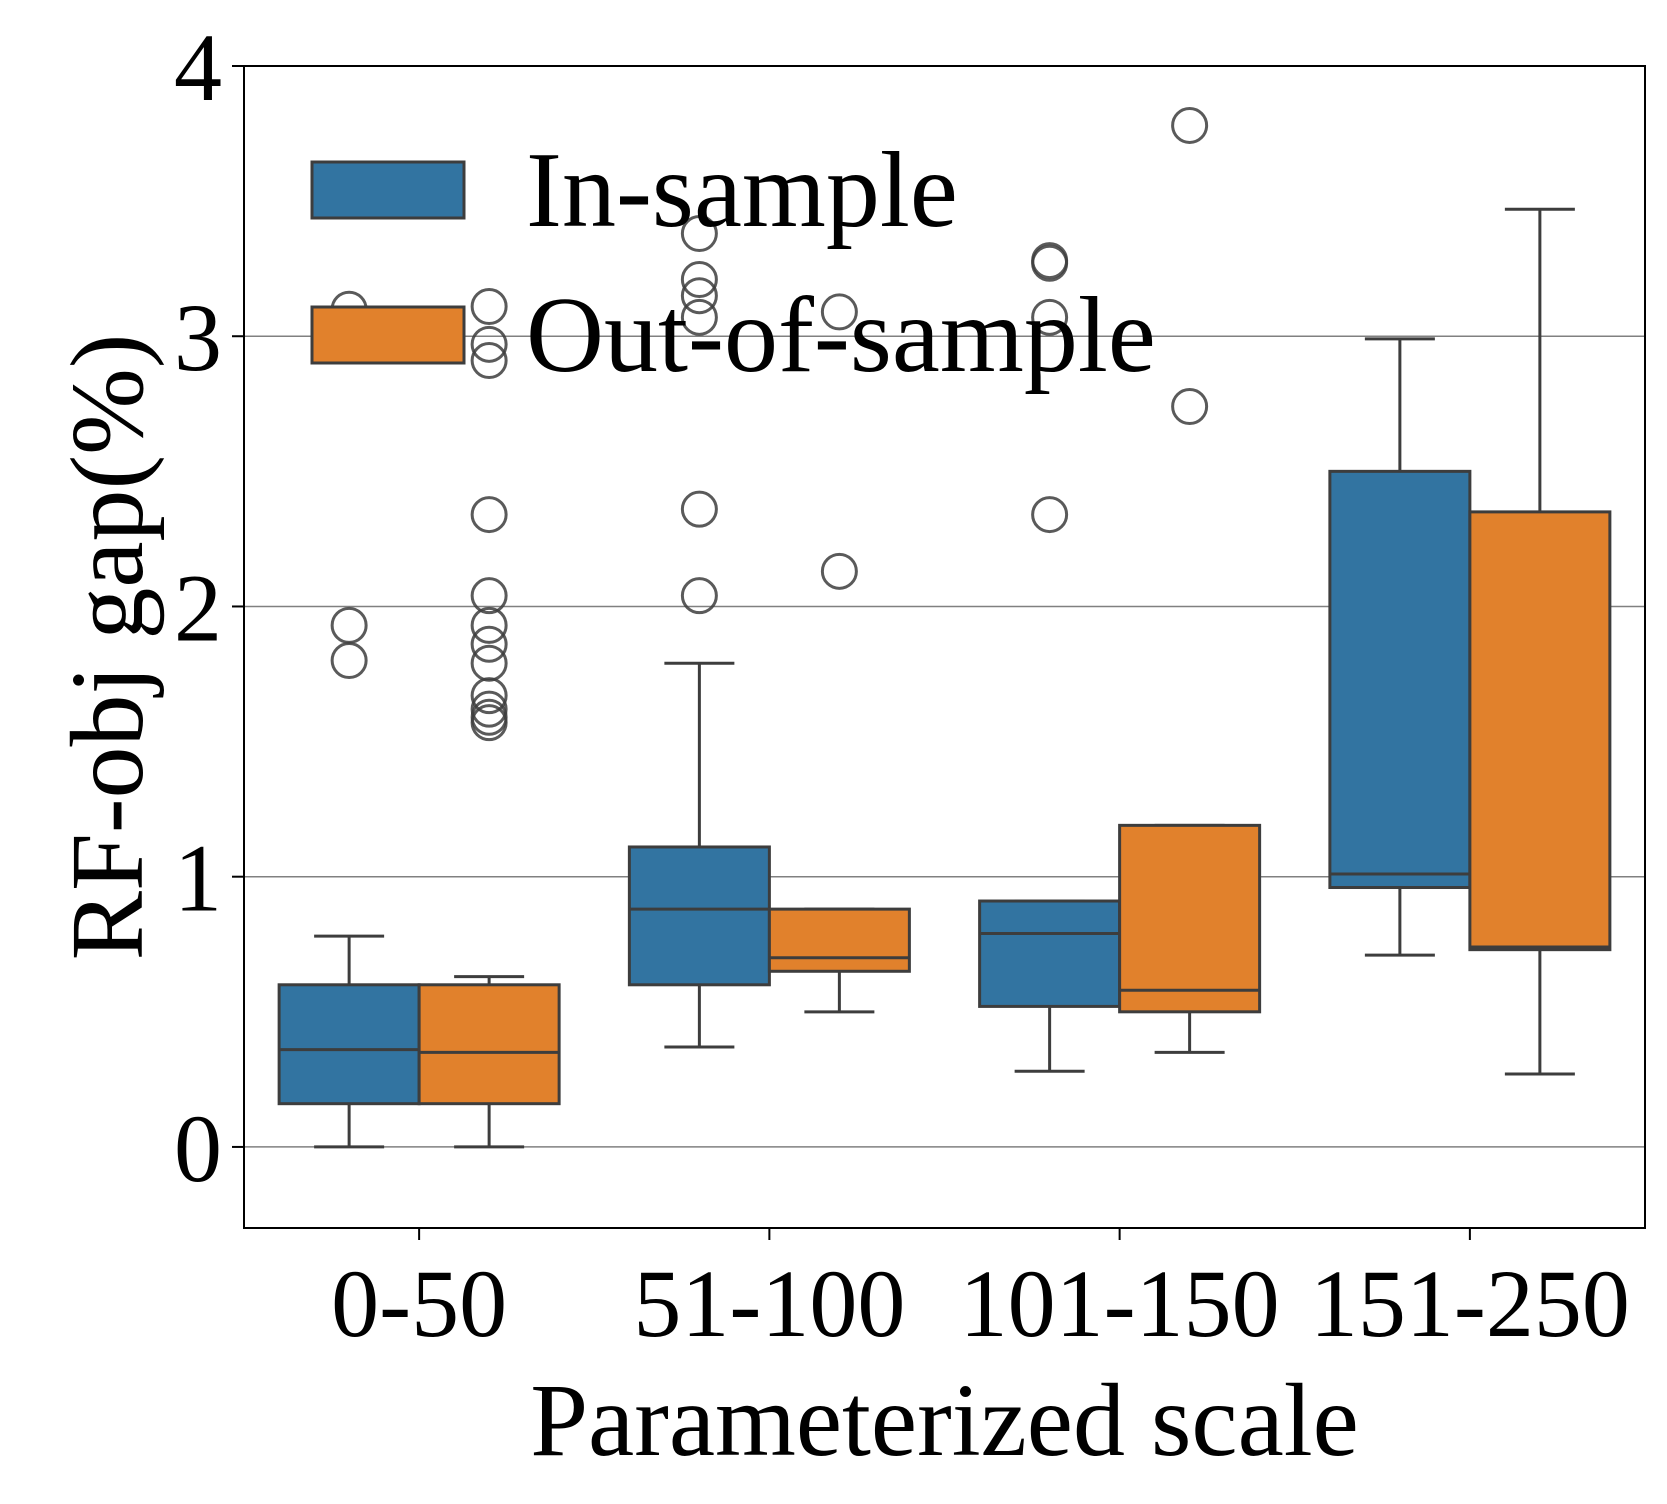 The height and width of the screenshot is (1504, 1667). I want to click on x-tick-label: 101-150, so click(1120, 1303).